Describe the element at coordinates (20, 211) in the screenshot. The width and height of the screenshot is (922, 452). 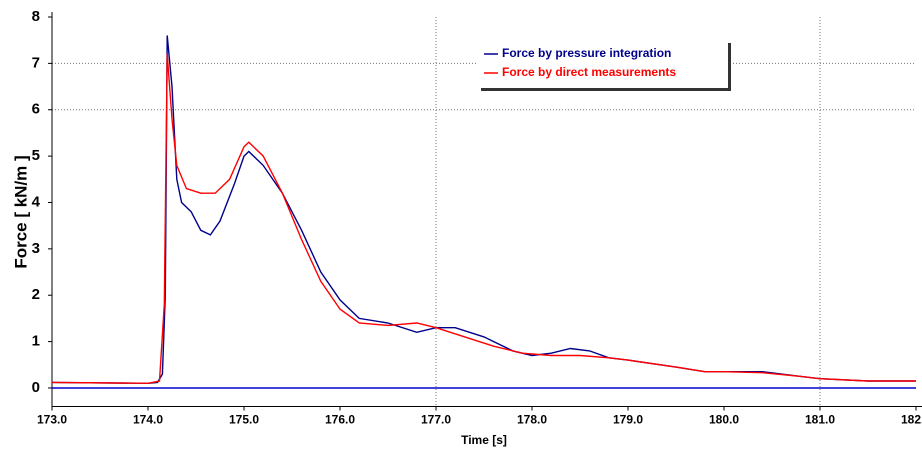
I see `y-axis-label: Force [ kN/m ]` at that location.